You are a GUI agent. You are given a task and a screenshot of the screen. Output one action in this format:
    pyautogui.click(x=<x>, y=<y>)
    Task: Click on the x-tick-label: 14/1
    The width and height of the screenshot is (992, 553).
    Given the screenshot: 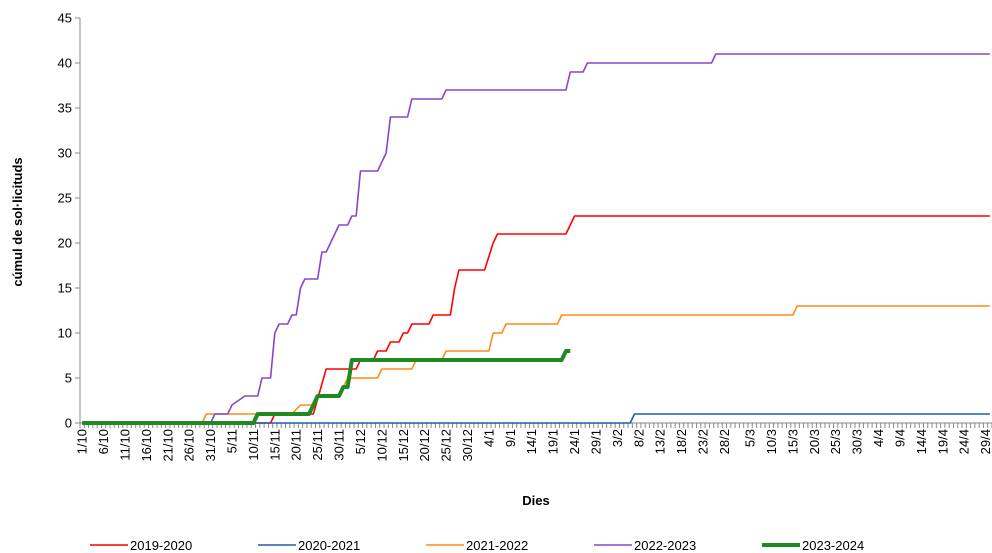 What is the action you would take?
    pyautogui.click(x=531, y=441)
    